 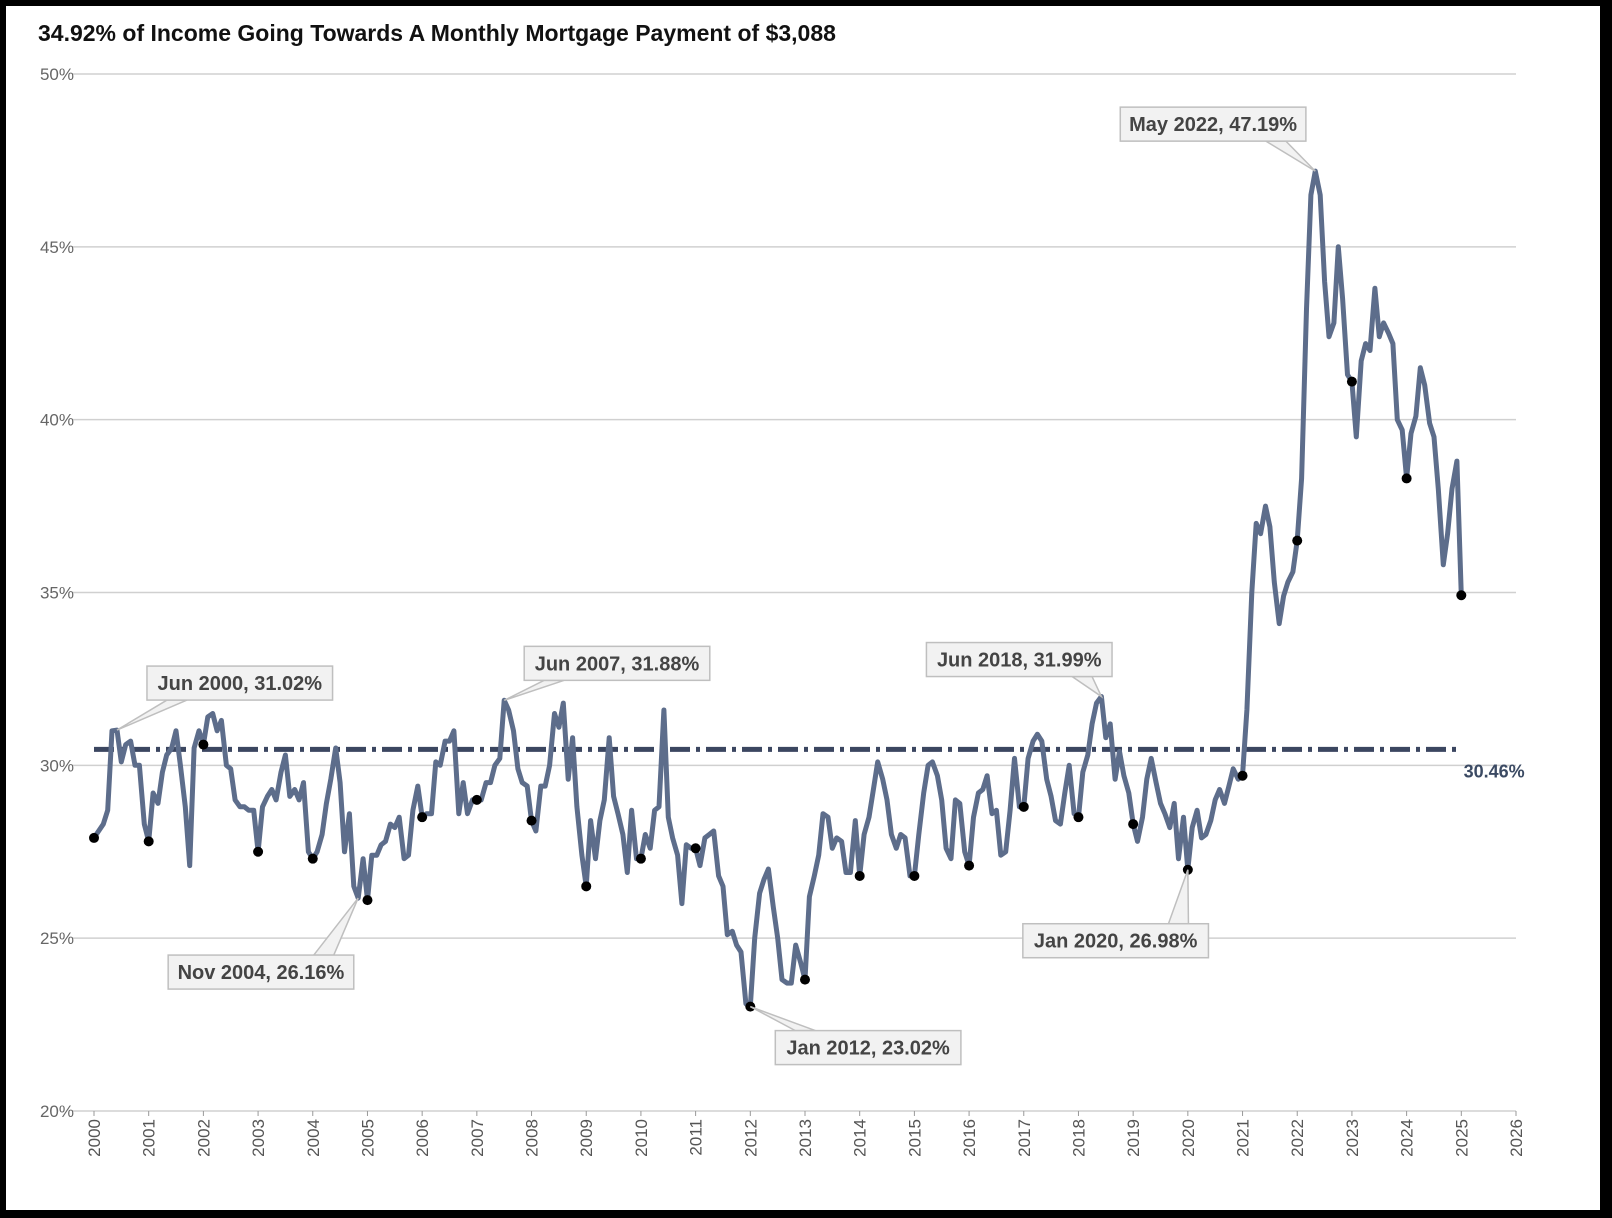 What do you see at coordinates (1024, 1138) in the screenshot?
I see `x-tick-label: 2017` at bounding box center [1024, 1138].